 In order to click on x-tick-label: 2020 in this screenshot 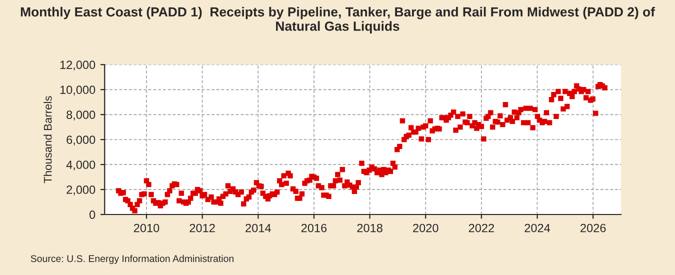, I will do `click(425, 228)`.